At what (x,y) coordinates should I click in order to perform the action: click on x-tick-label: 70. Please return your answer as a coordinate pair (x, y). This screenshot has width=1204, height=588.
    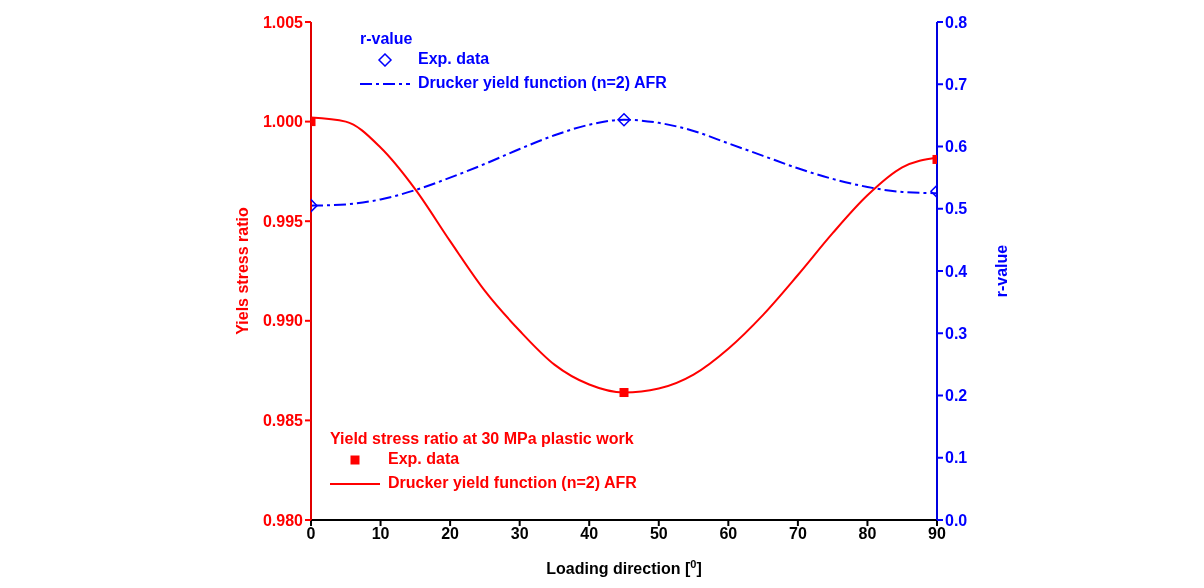
    Looking at the image, I should click on (797, 534).